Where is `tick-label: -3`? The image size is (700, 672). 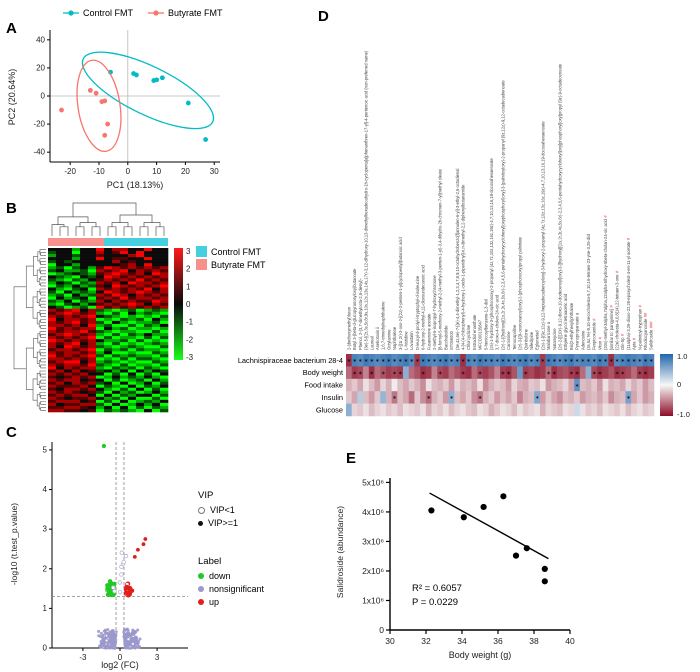
tick-label: -3 is located at coordinates (83, 657).